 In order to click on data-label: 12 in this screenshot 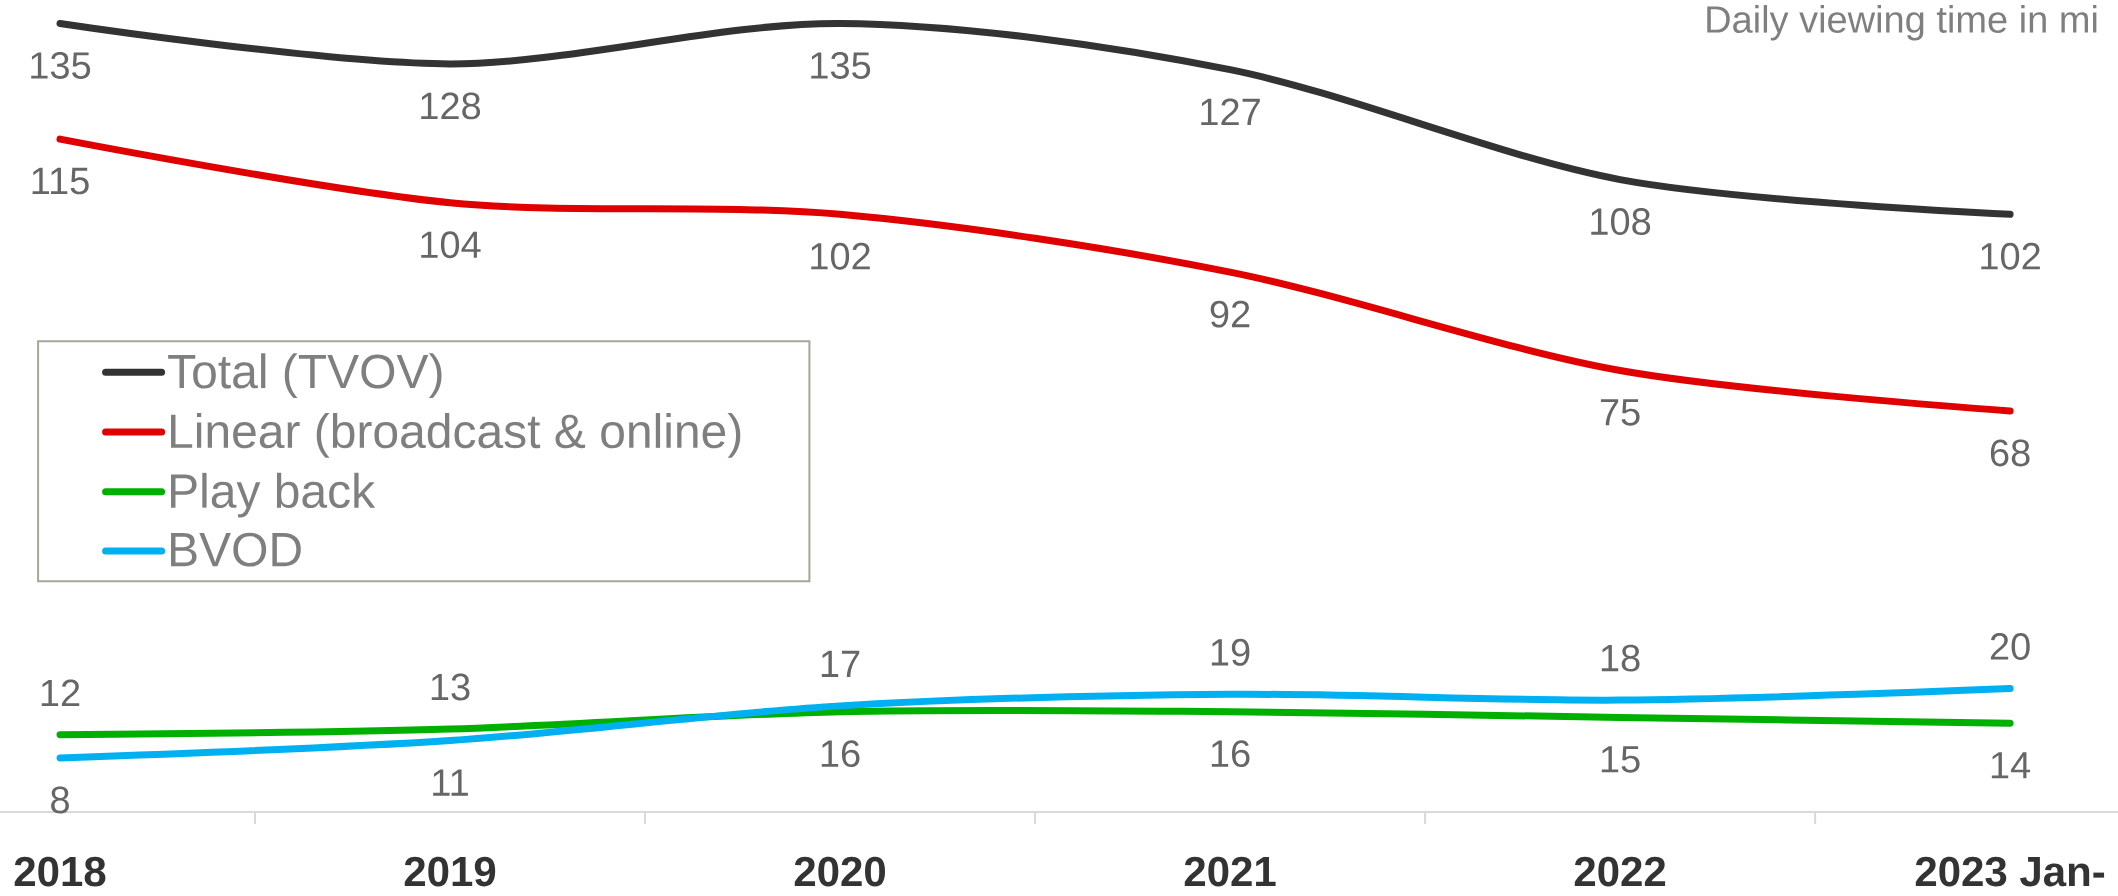, I will do `click(60, 693)`.